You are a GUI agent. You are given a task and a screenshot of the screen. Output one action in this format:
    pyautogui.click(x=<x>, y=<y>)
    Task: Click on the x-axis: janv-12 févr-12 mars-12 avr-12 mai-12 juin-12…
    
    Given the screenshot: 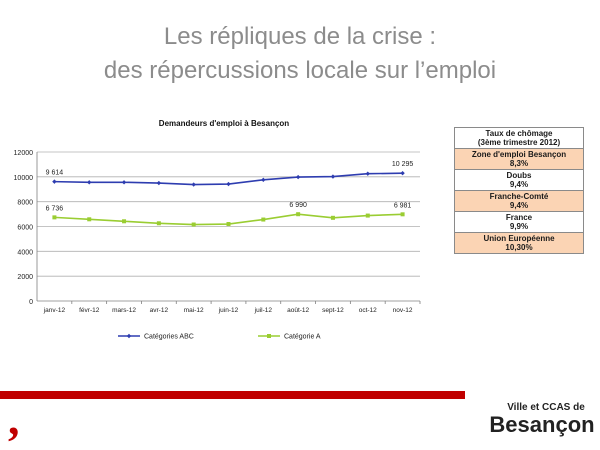 What is the action you would take?
    pyautogui.click(x=232, y=307)
    